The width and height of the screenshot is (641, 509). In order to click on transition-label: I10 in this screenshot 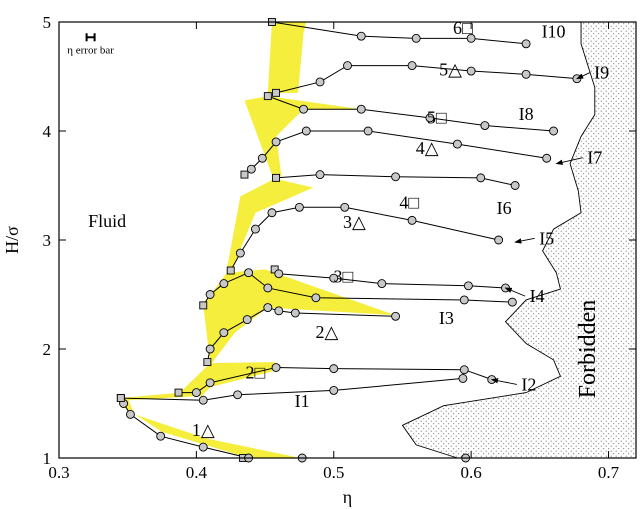, I will do `click(554, 31)`.